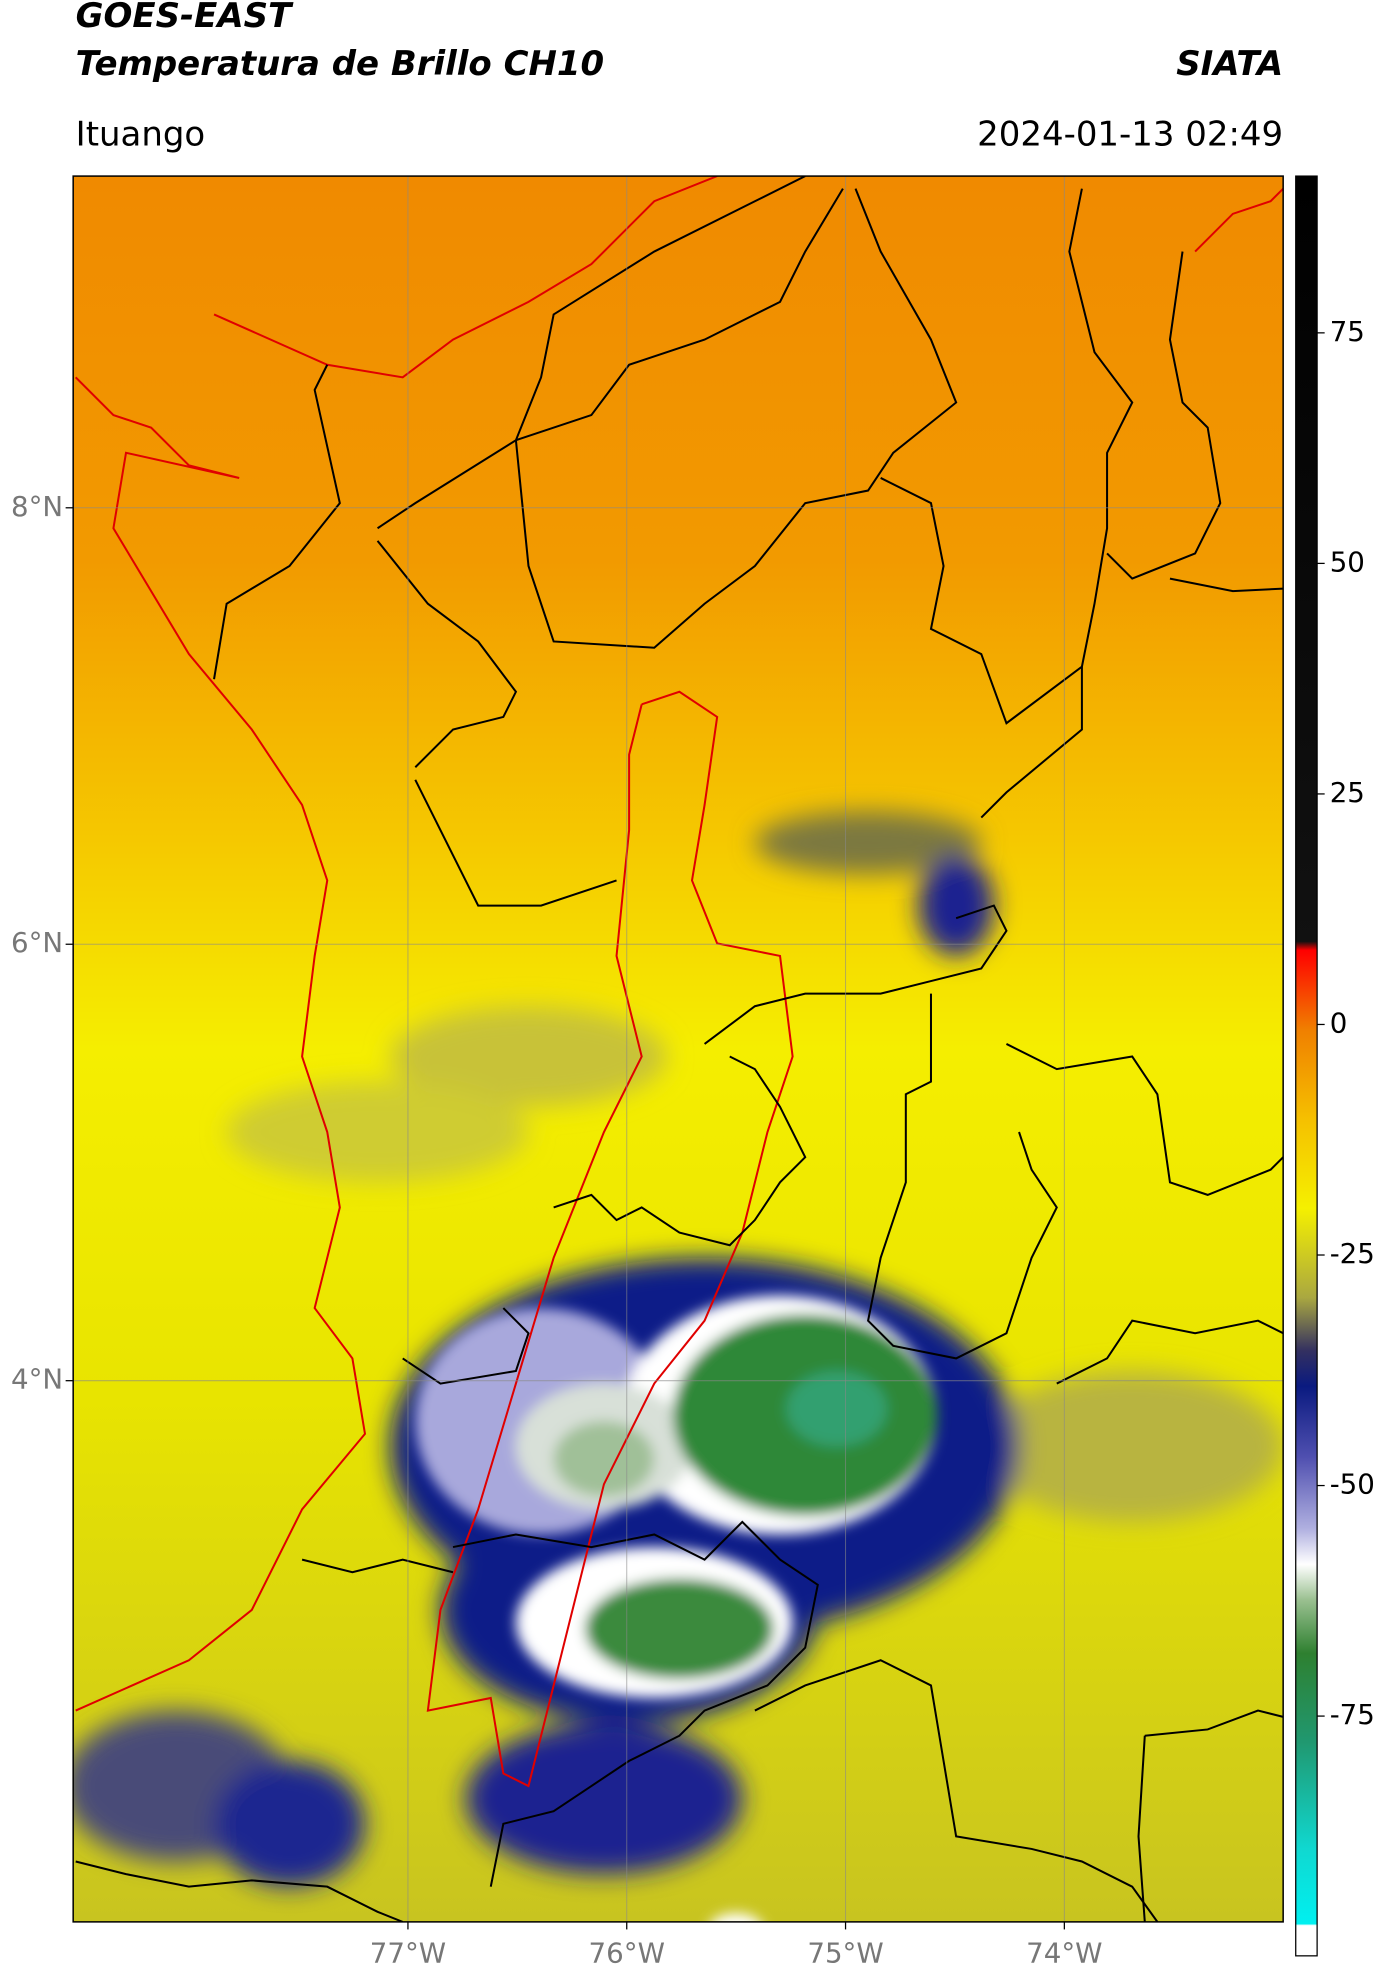 Image resolution: width=1384 pixels, height=1981 pixels. I want to click on colorbar, so click(1306, 1066).